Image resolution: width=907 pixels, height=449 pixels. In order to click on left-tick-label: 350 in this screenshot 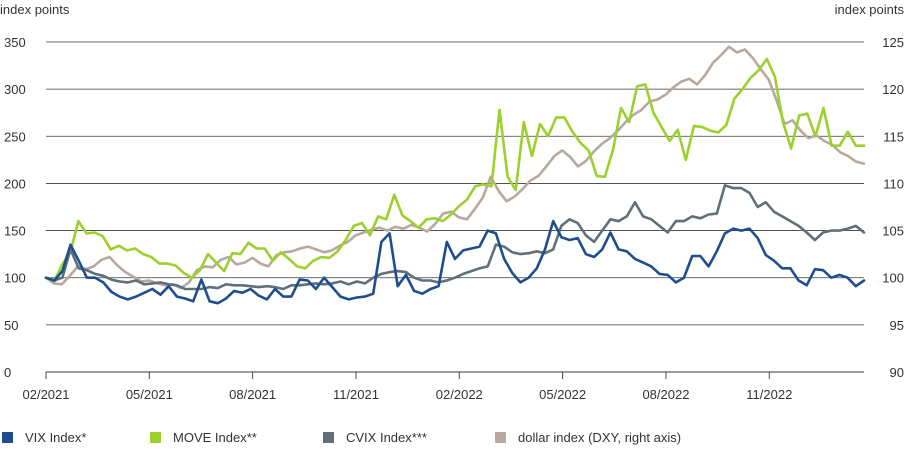, I will do `click(15, 42)`.